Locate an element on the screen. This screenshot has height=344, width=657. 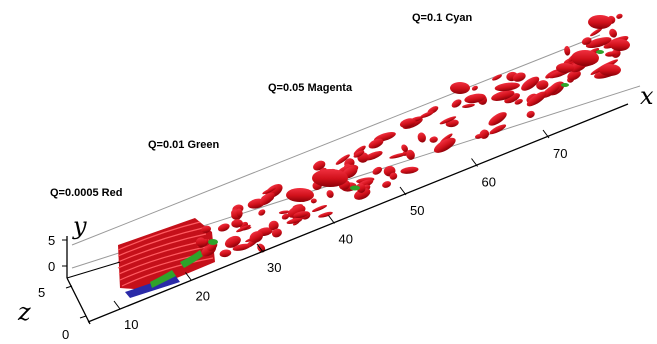
z-axis: 5 0 z is located at coordinates (69, 301).